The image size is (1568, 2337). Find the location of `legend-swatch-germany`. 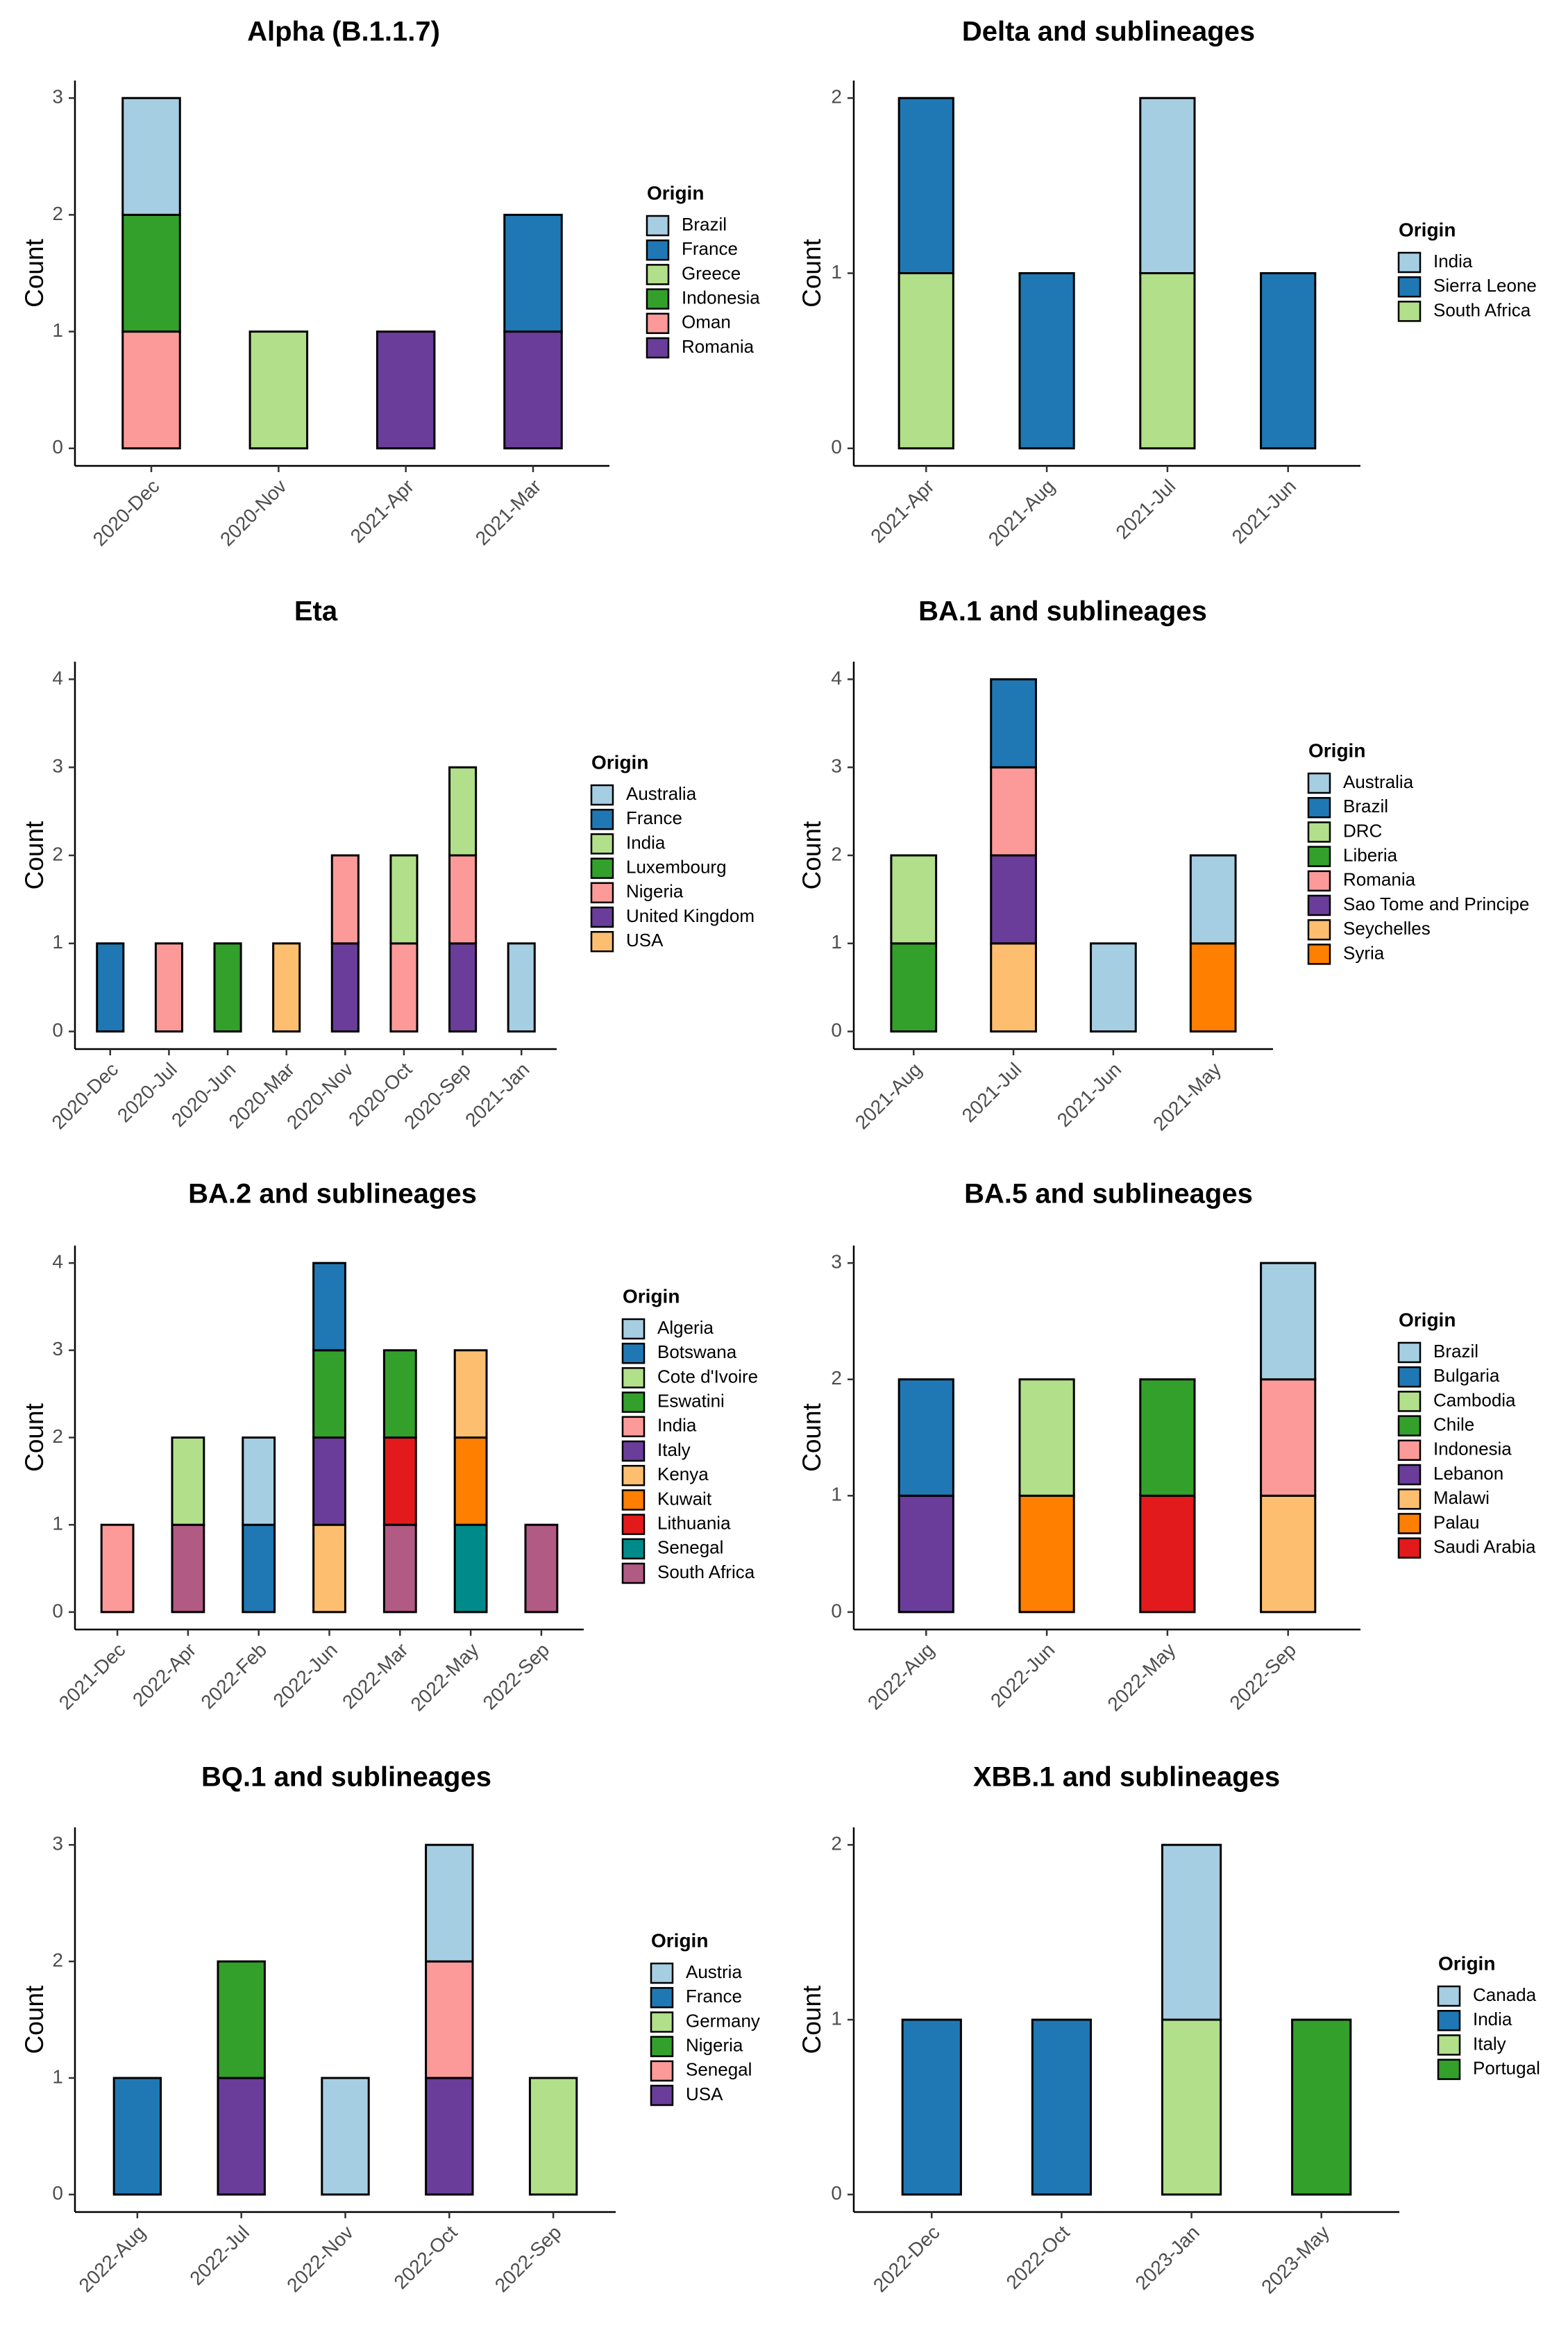

legend-swatch-germany is located at coordinates (662, 2022).